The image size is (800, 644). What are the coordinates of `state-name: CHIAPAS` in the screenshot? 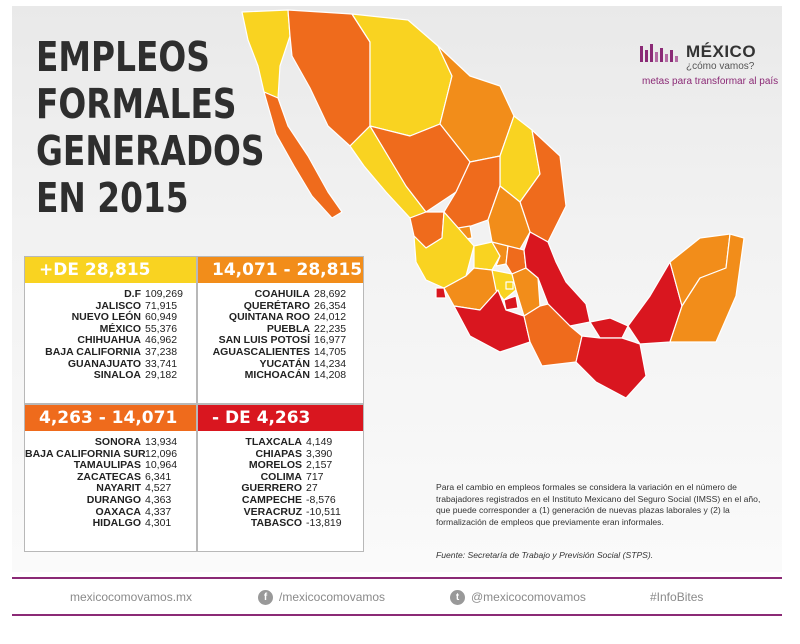 It's located at (278, 453).